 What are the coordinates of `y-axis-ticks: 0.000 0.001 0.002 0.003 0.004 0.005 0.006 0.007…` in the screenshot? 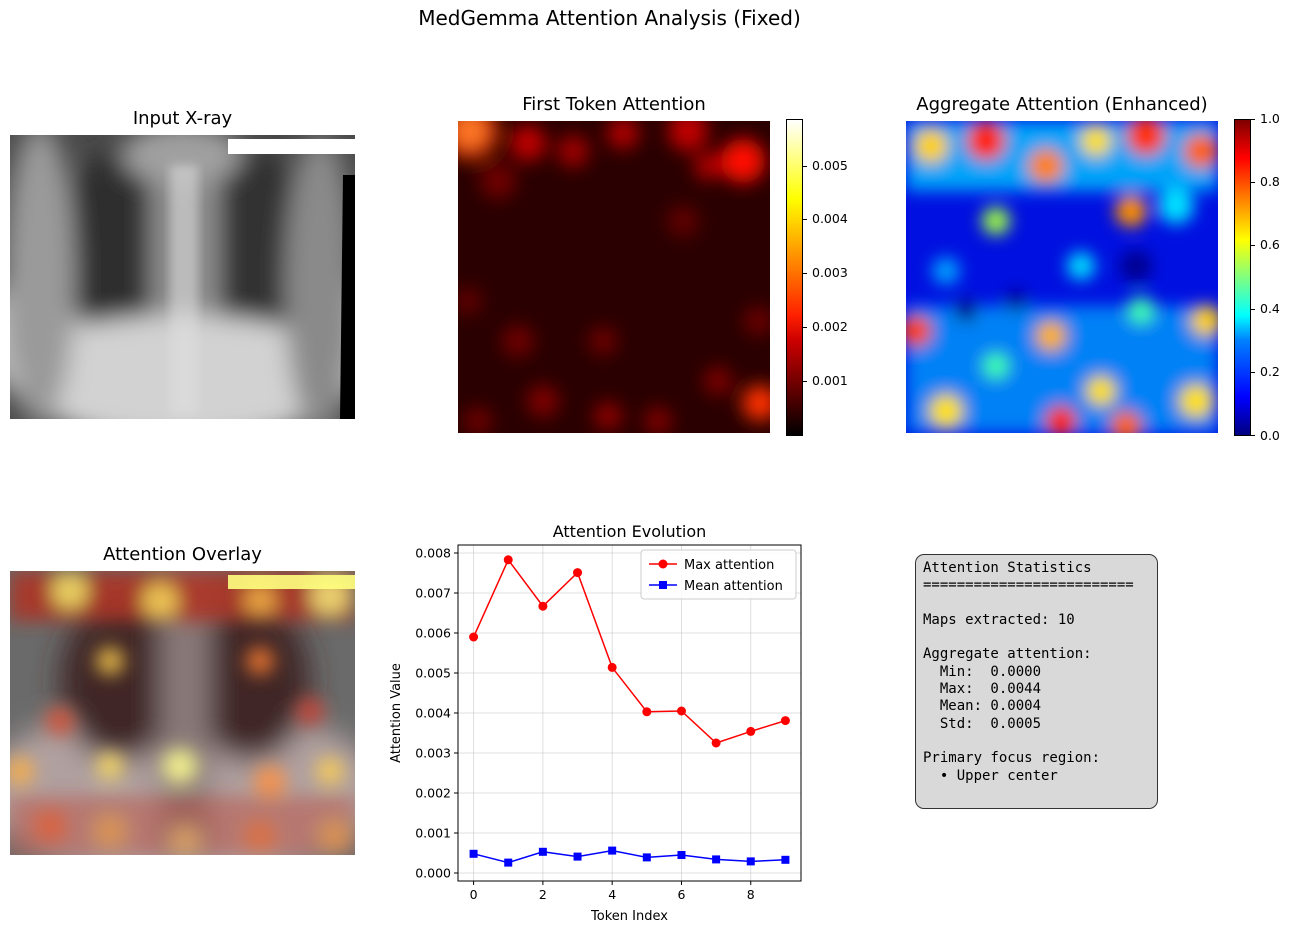 It's located at (436, 713).